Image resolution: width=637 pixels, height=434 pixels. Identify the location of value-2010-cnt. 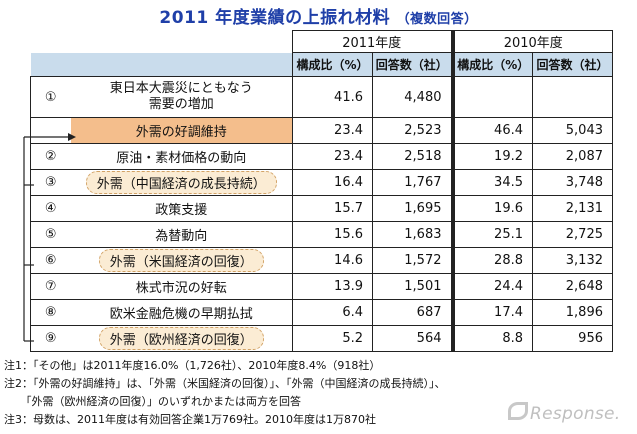
(572, 97).